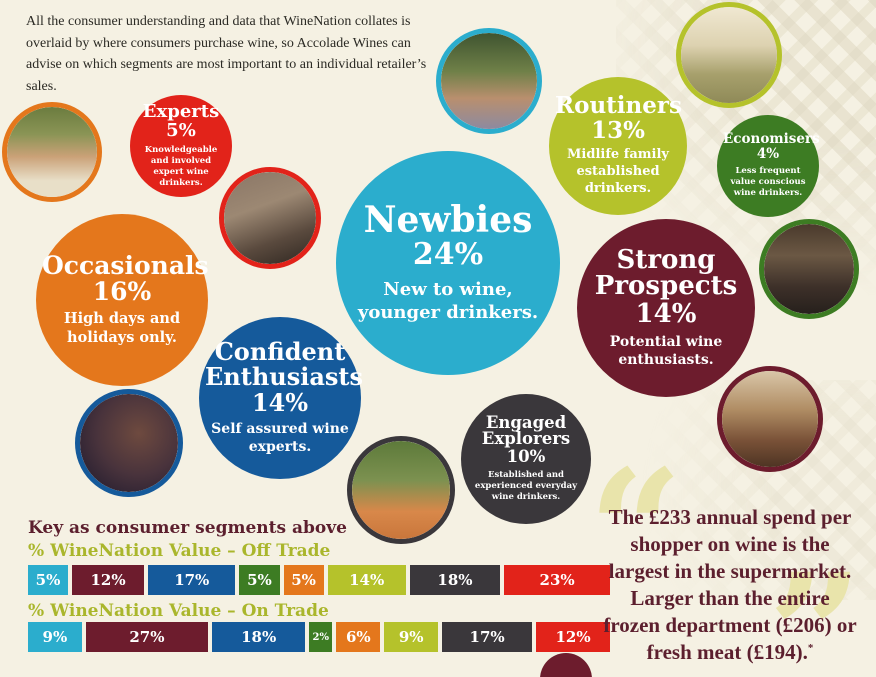 Image resolution: width=876 pixels, height=677 pixels. I want to click on segment-percentage: 10%, so click(526, 457).